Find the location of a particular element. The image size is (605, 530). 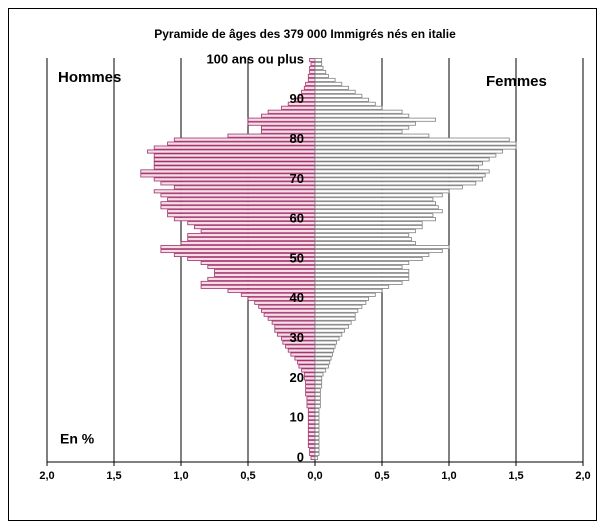

y-tick-label: 50 is located at coordinates (297, 257).